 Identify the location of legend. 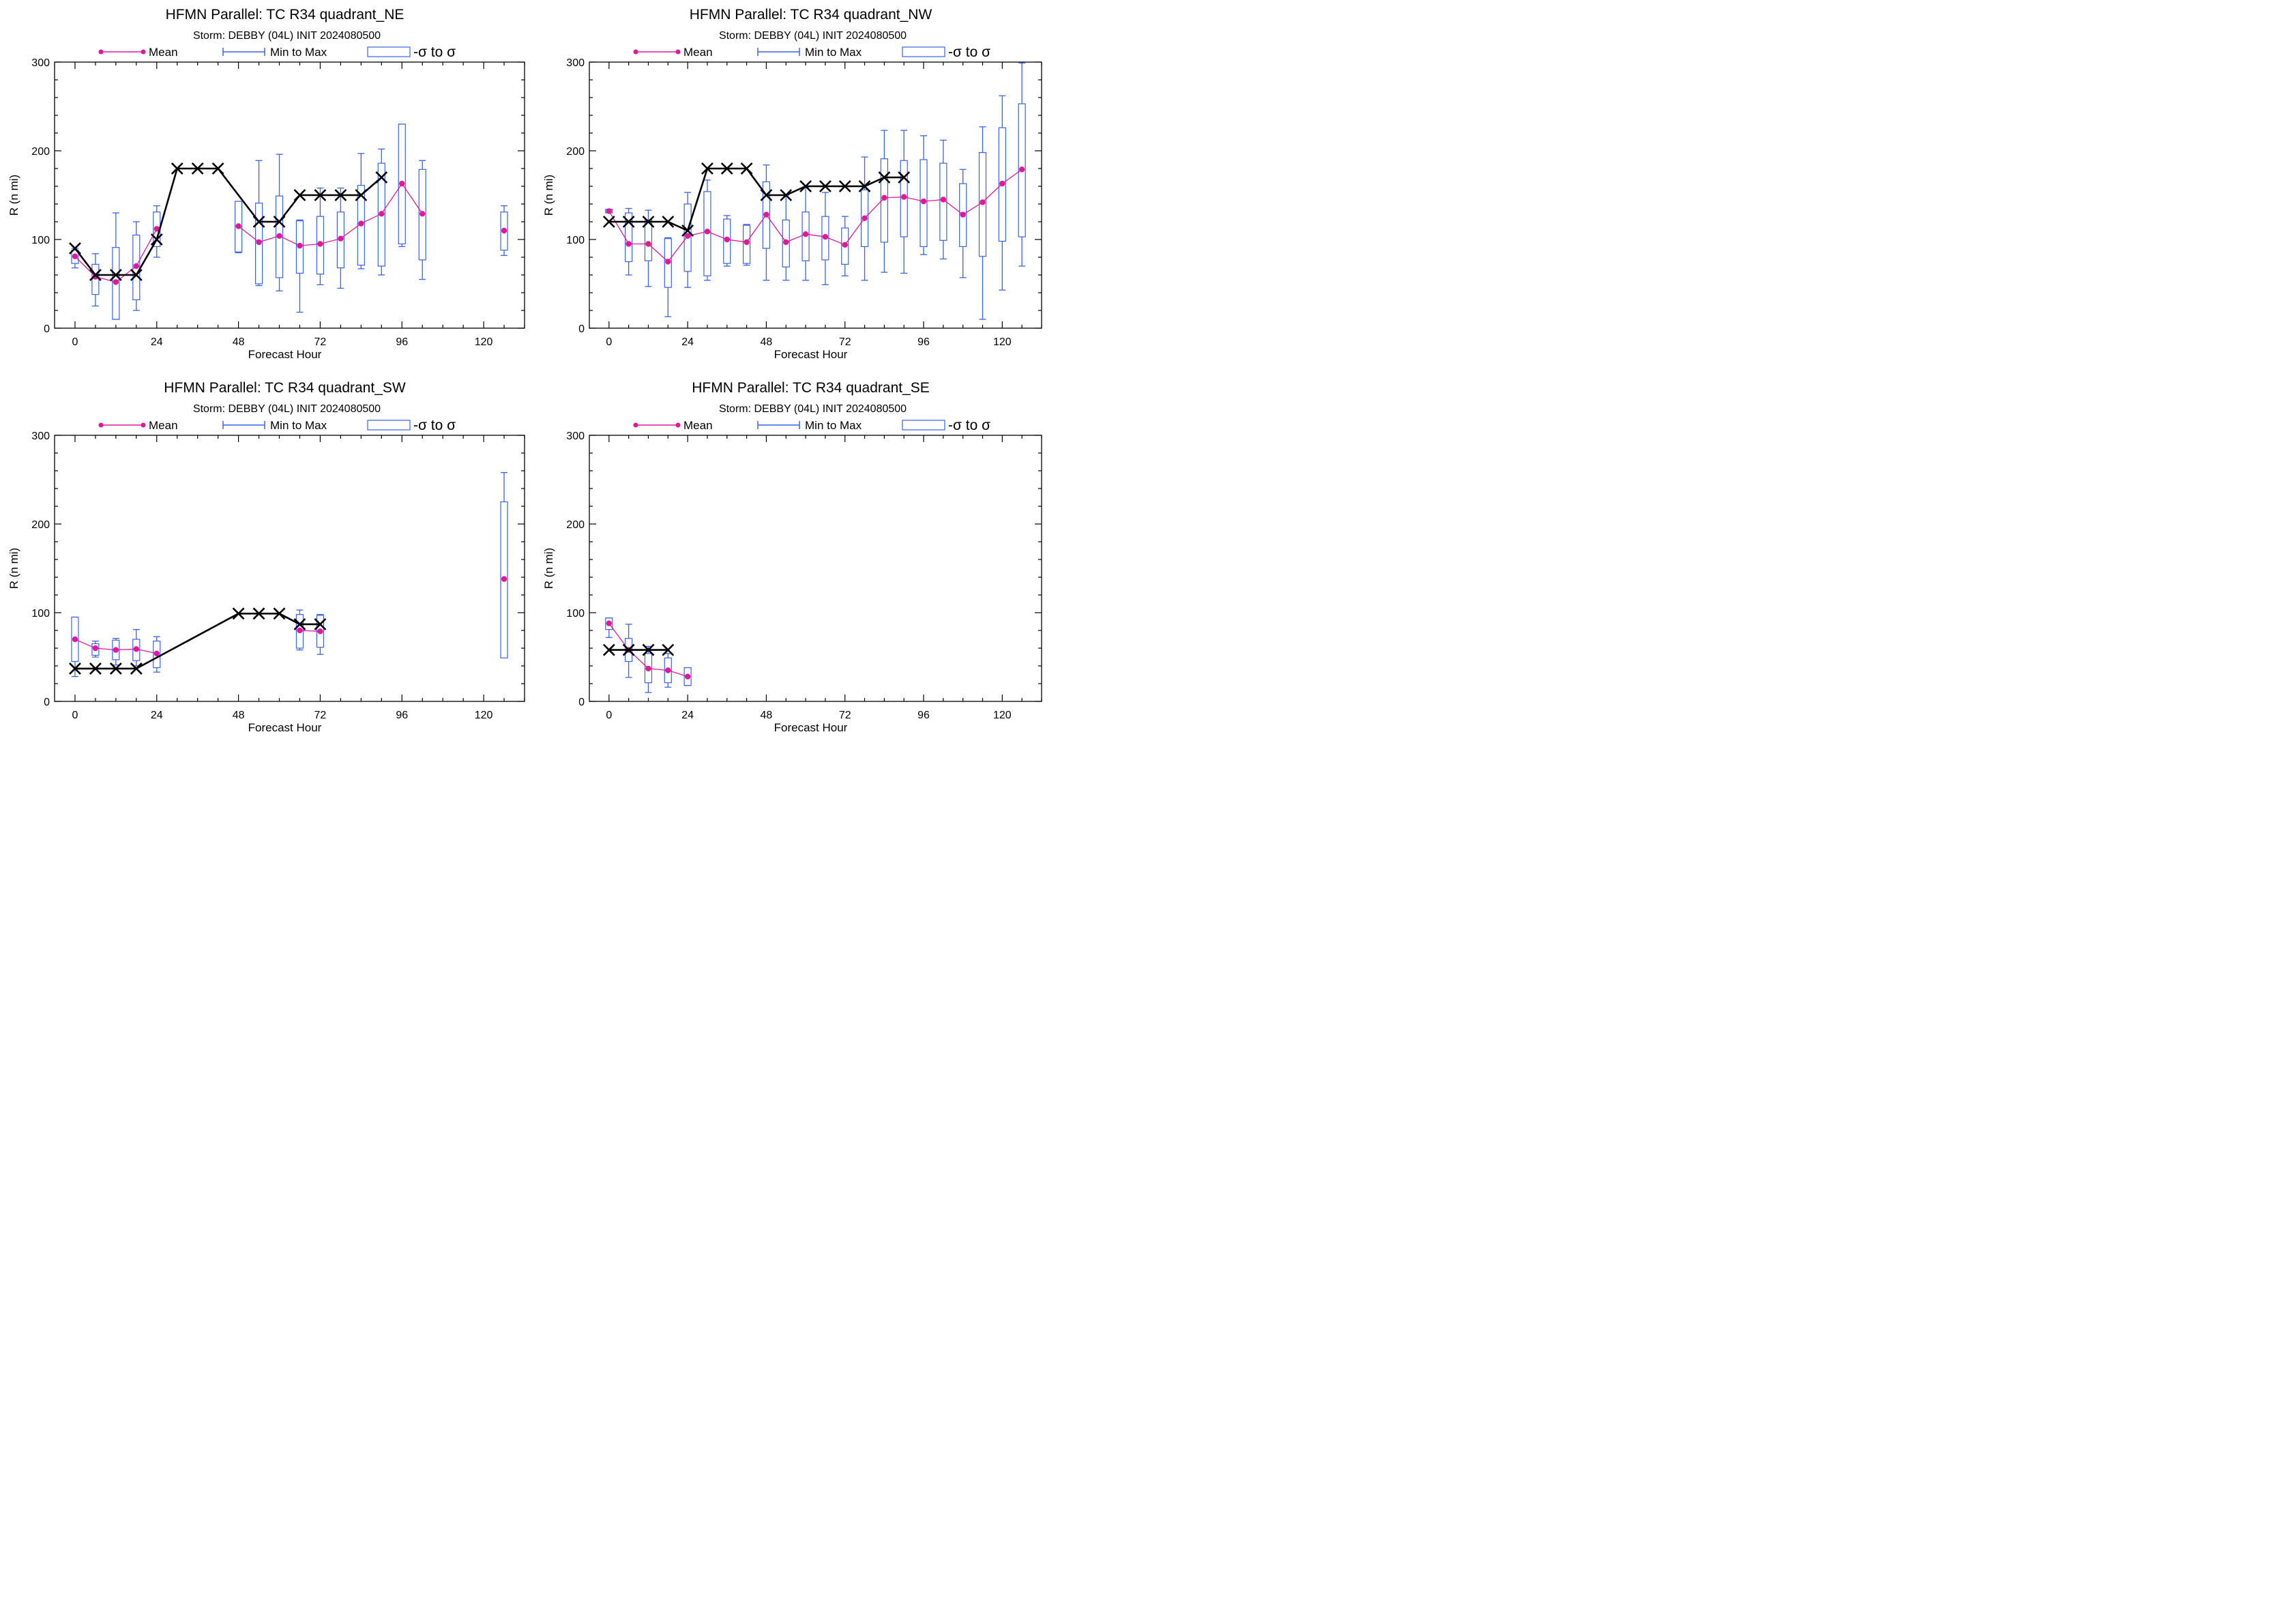
(789, 51).